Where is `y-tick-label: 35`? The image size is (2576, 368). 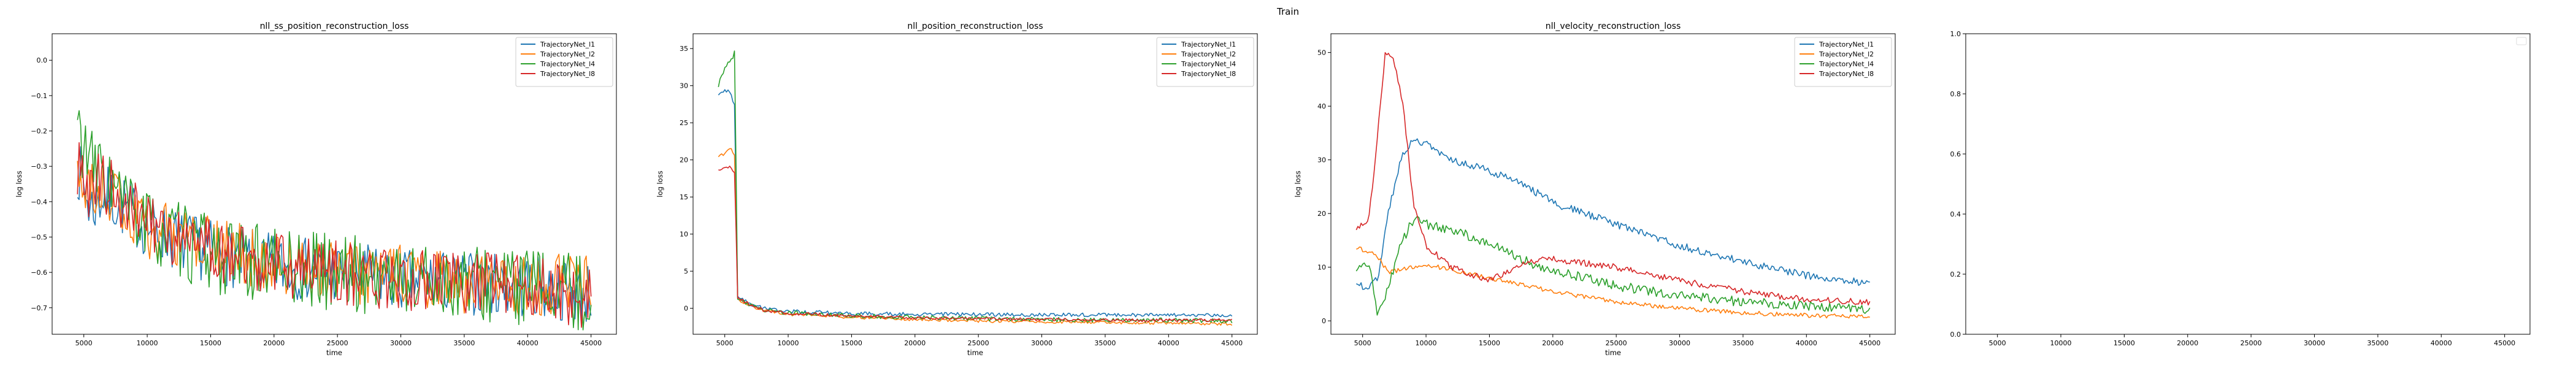
y-tick-label: 35 is located at coordinates (684, 49).